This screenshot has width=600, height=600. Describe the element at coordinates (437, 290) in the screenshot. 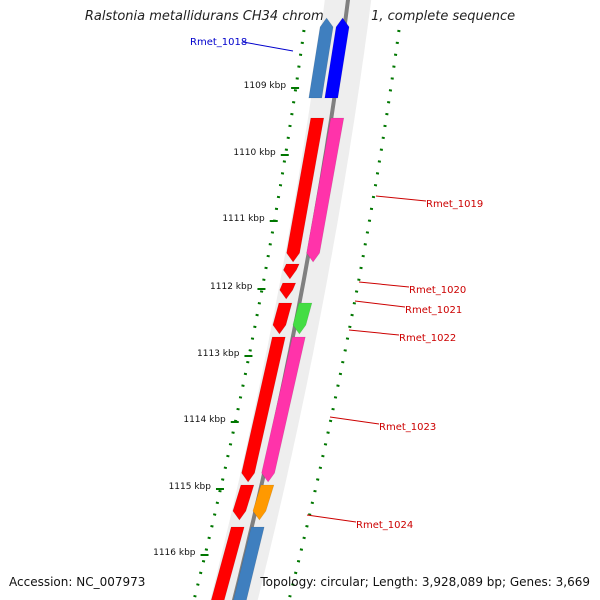

I see `gene-label: Rmet_1020` at that location.